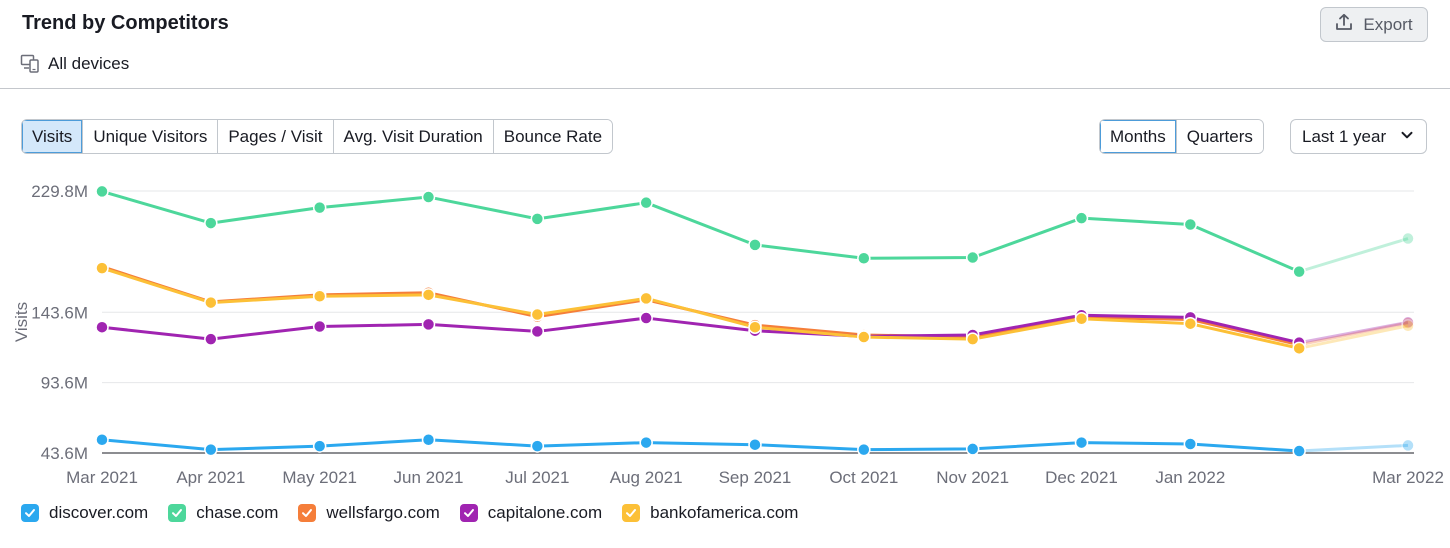  I want to click on legend-item-discover: discover.com, so click(84, 513).